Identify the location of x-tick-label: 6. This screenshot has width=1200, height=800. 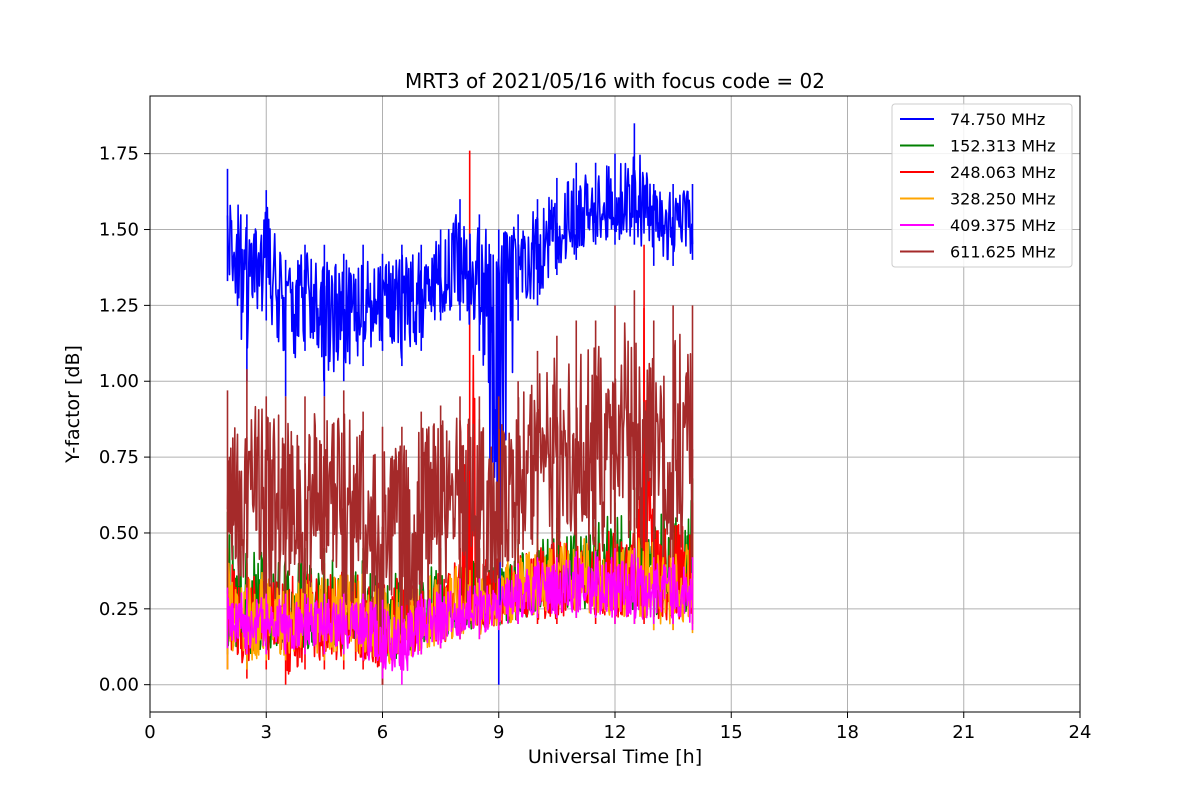
(382, 732).